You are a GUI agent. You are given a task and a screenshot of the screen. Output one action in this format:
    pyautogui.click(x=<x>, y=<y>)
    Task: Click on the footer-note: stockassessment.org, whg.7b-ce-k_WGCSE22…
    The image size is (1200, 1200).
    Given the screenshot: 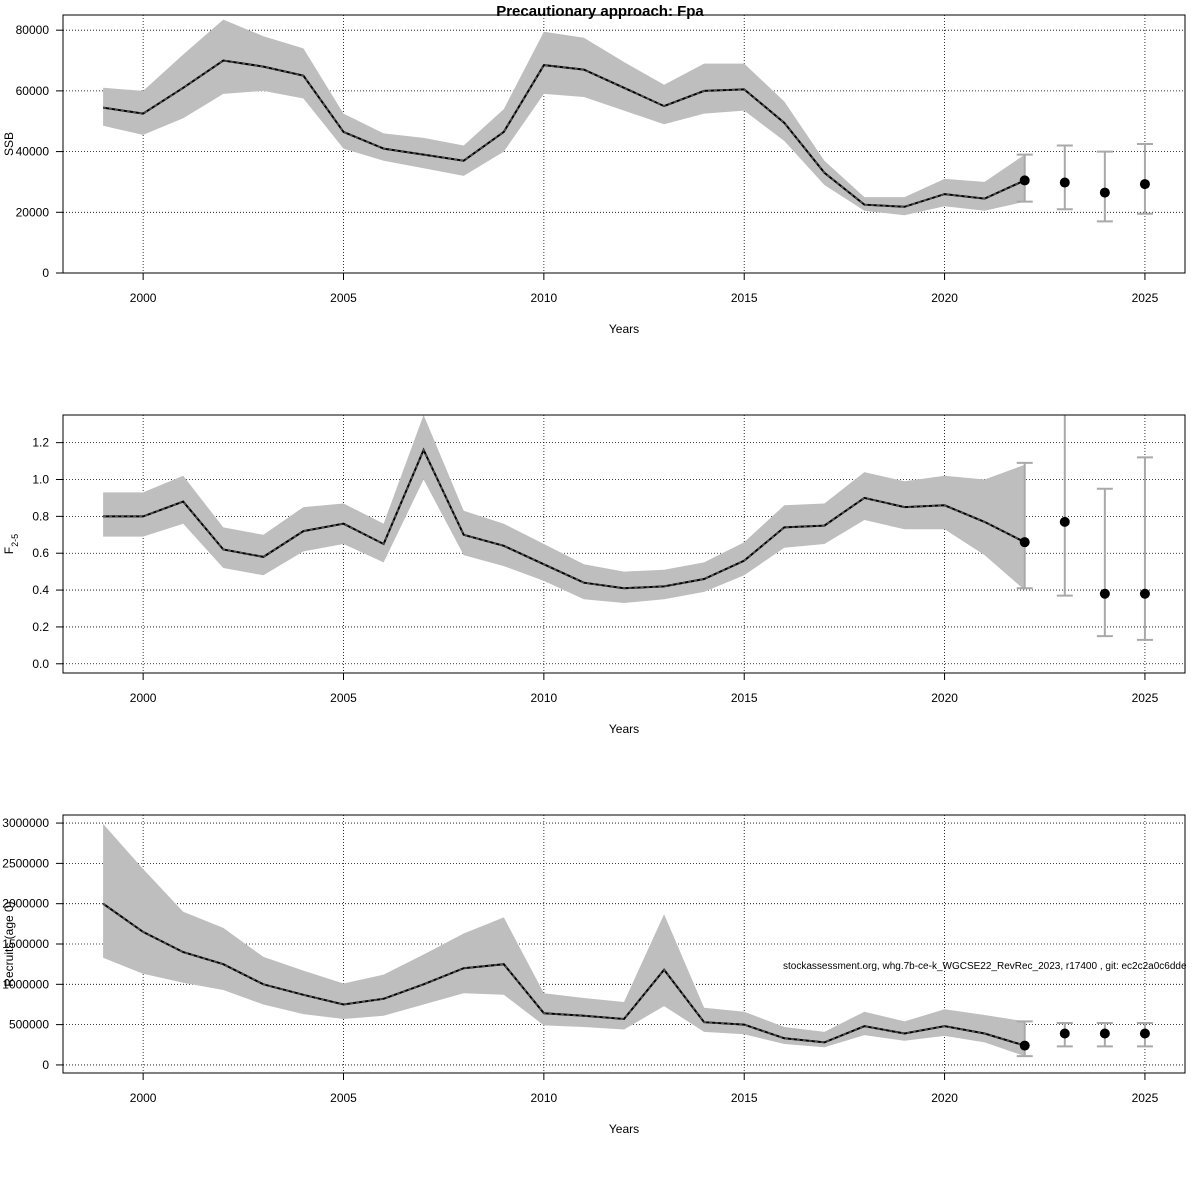 What is the action you would take?
    pyautogui.click(x=985, y=966)
    